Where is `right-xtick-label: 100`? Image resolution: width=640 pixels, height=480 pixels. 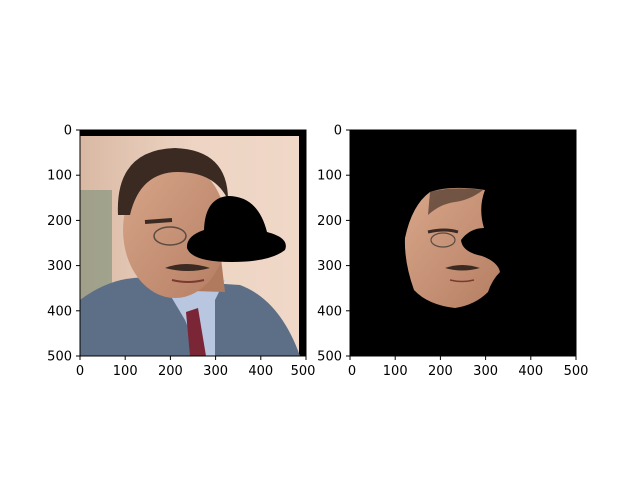
right-xtick-label: 100 is located at coordinates (395, 371).